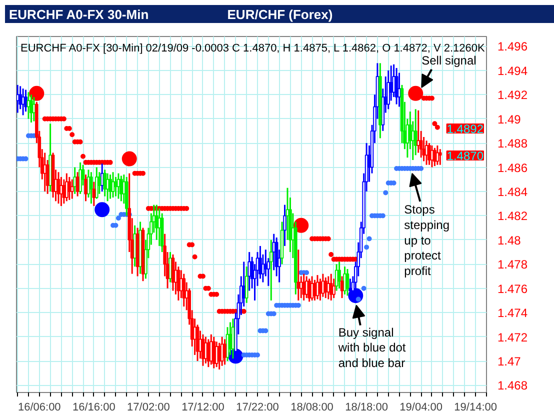 The height and width of the screenshot is (420, 554). I want to click on x-tick-label: 17/02:00, so click(148, 408).